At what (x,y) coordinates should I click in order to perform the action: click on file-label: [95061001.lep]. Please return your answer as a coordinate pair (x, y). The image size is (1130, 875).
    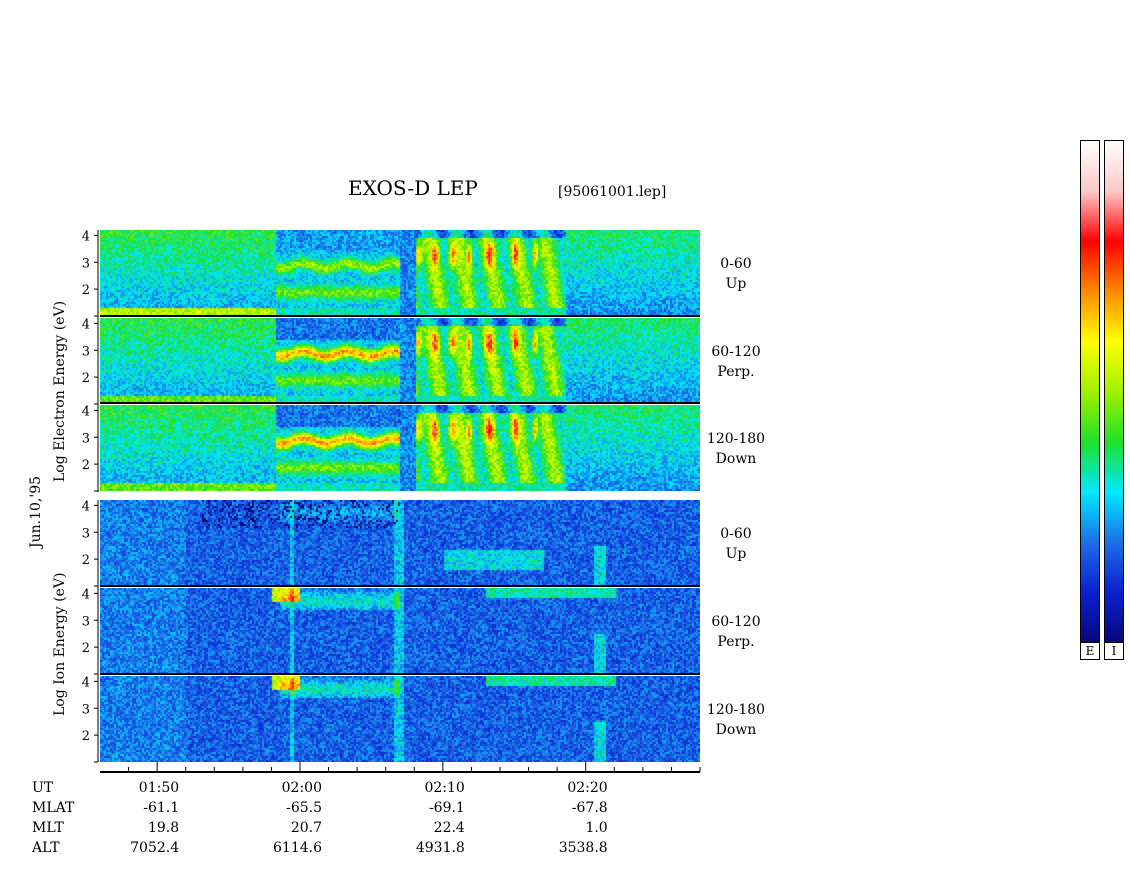
    Looking at the image, I should click on (612, 192).